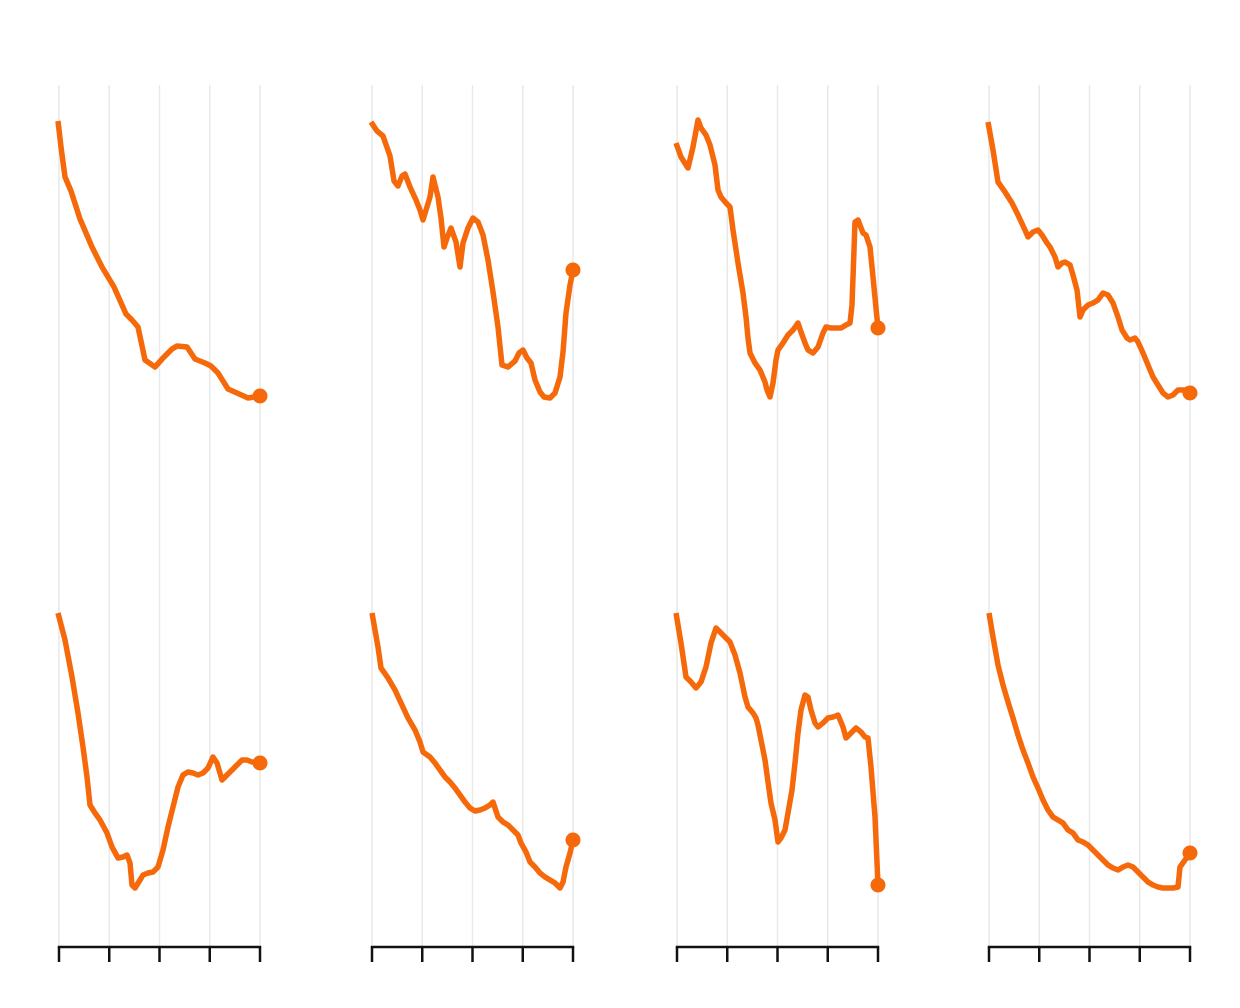 This screenshot has width=1240, height=1008. I want to click on chart-row1-col1, so click(161, 262).